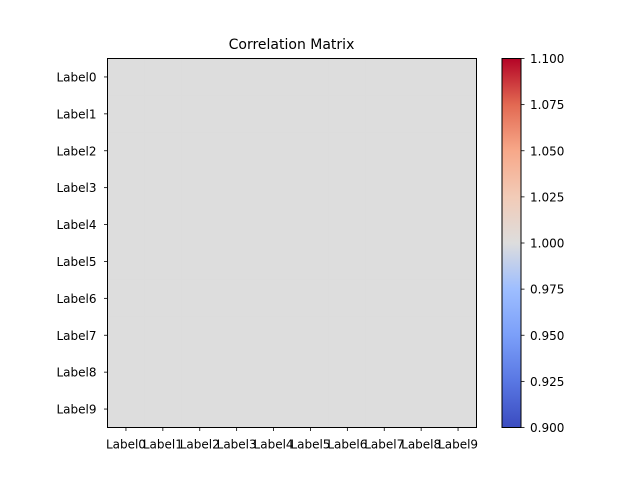 This screenshot has width=640, height=480. I want to click on colorbar-tick-label: 1.000, so click(547, 244).